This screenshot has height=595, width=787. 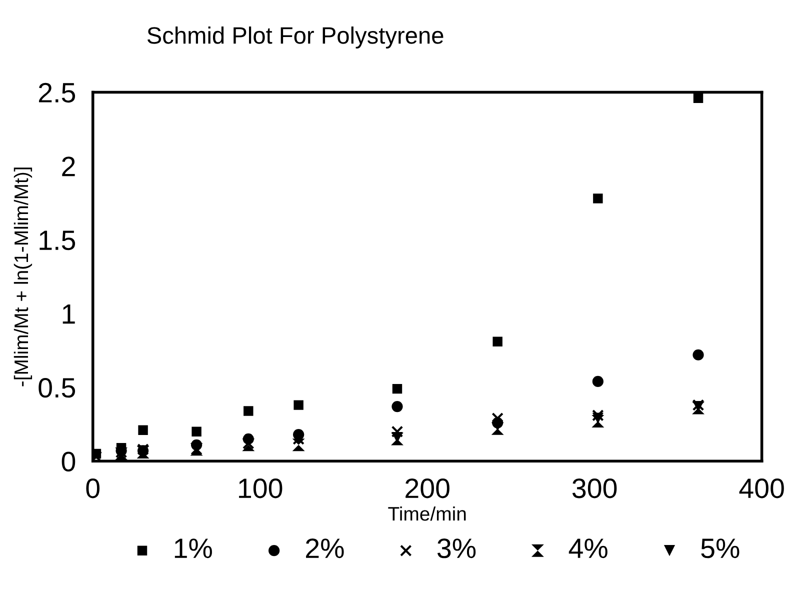 I want to click on x-tick-label: 300, so click(x=594, y=488).